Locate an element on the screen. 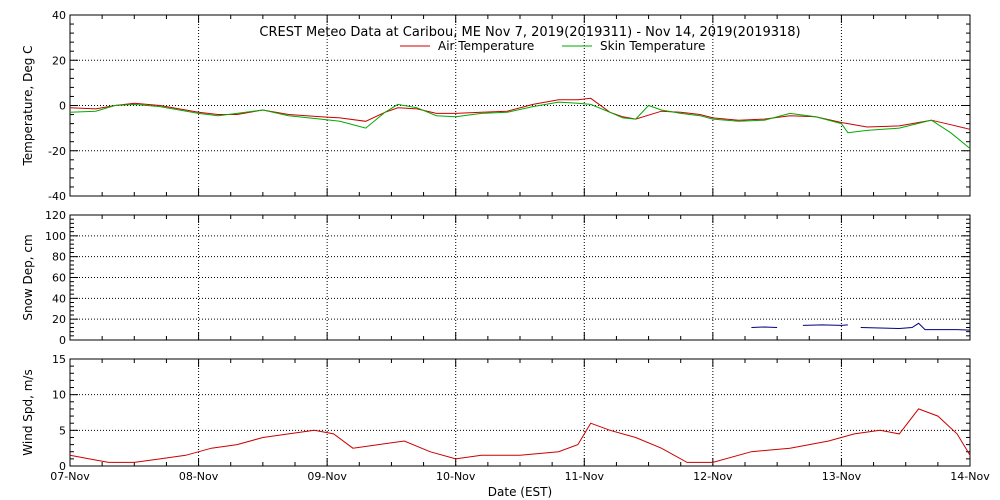  x-tick-label: 13-Nov is located at coordinates (842, 476).